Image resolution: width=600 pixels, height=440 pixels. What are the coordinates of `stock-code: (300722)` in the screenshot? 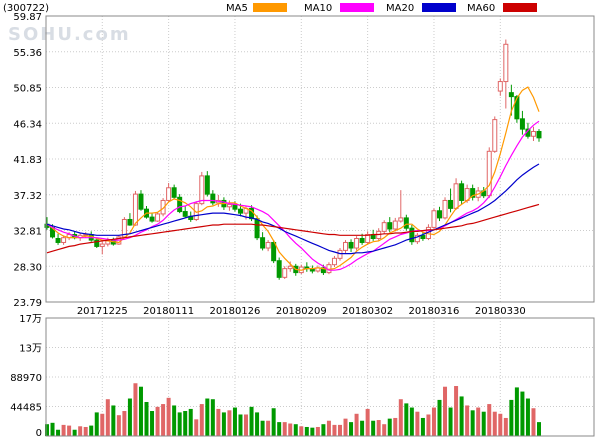 It's located at (26, 8).